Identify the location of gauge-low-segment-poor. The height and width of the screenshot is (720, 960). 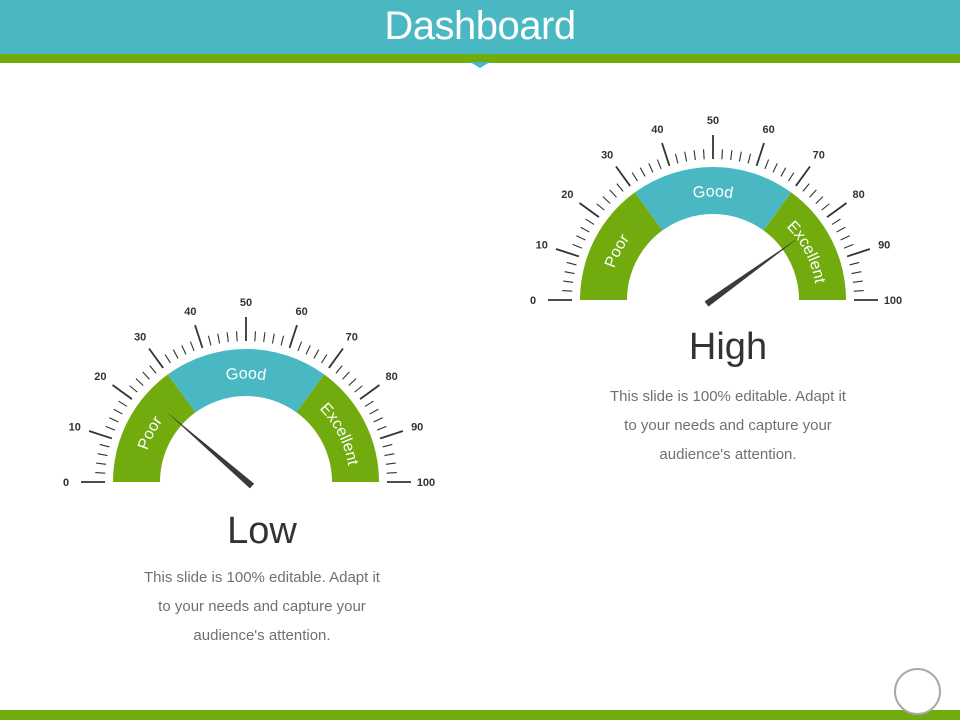
(154, 428).